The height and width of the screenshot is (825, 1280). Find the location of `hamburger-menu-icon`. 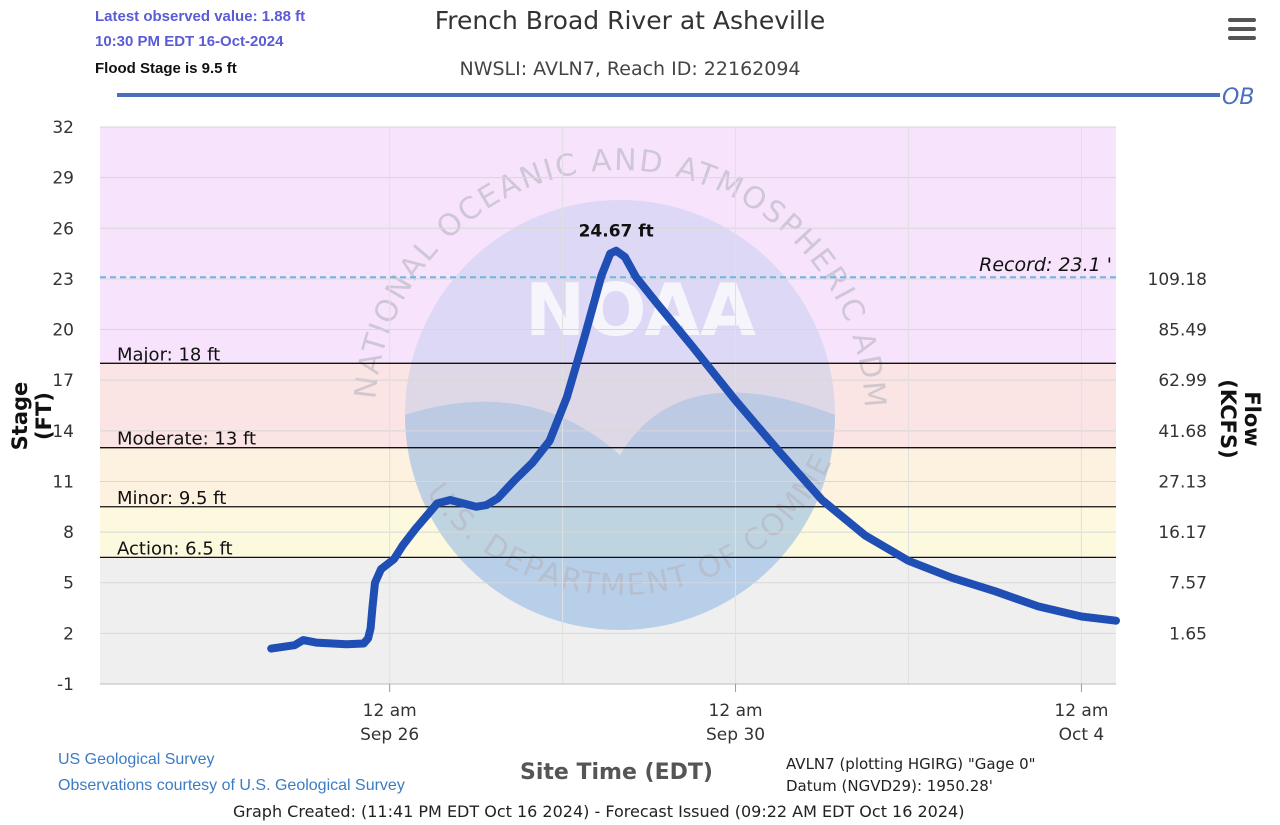

hamburger-menu-icon is located at coordinates (1242, 30).